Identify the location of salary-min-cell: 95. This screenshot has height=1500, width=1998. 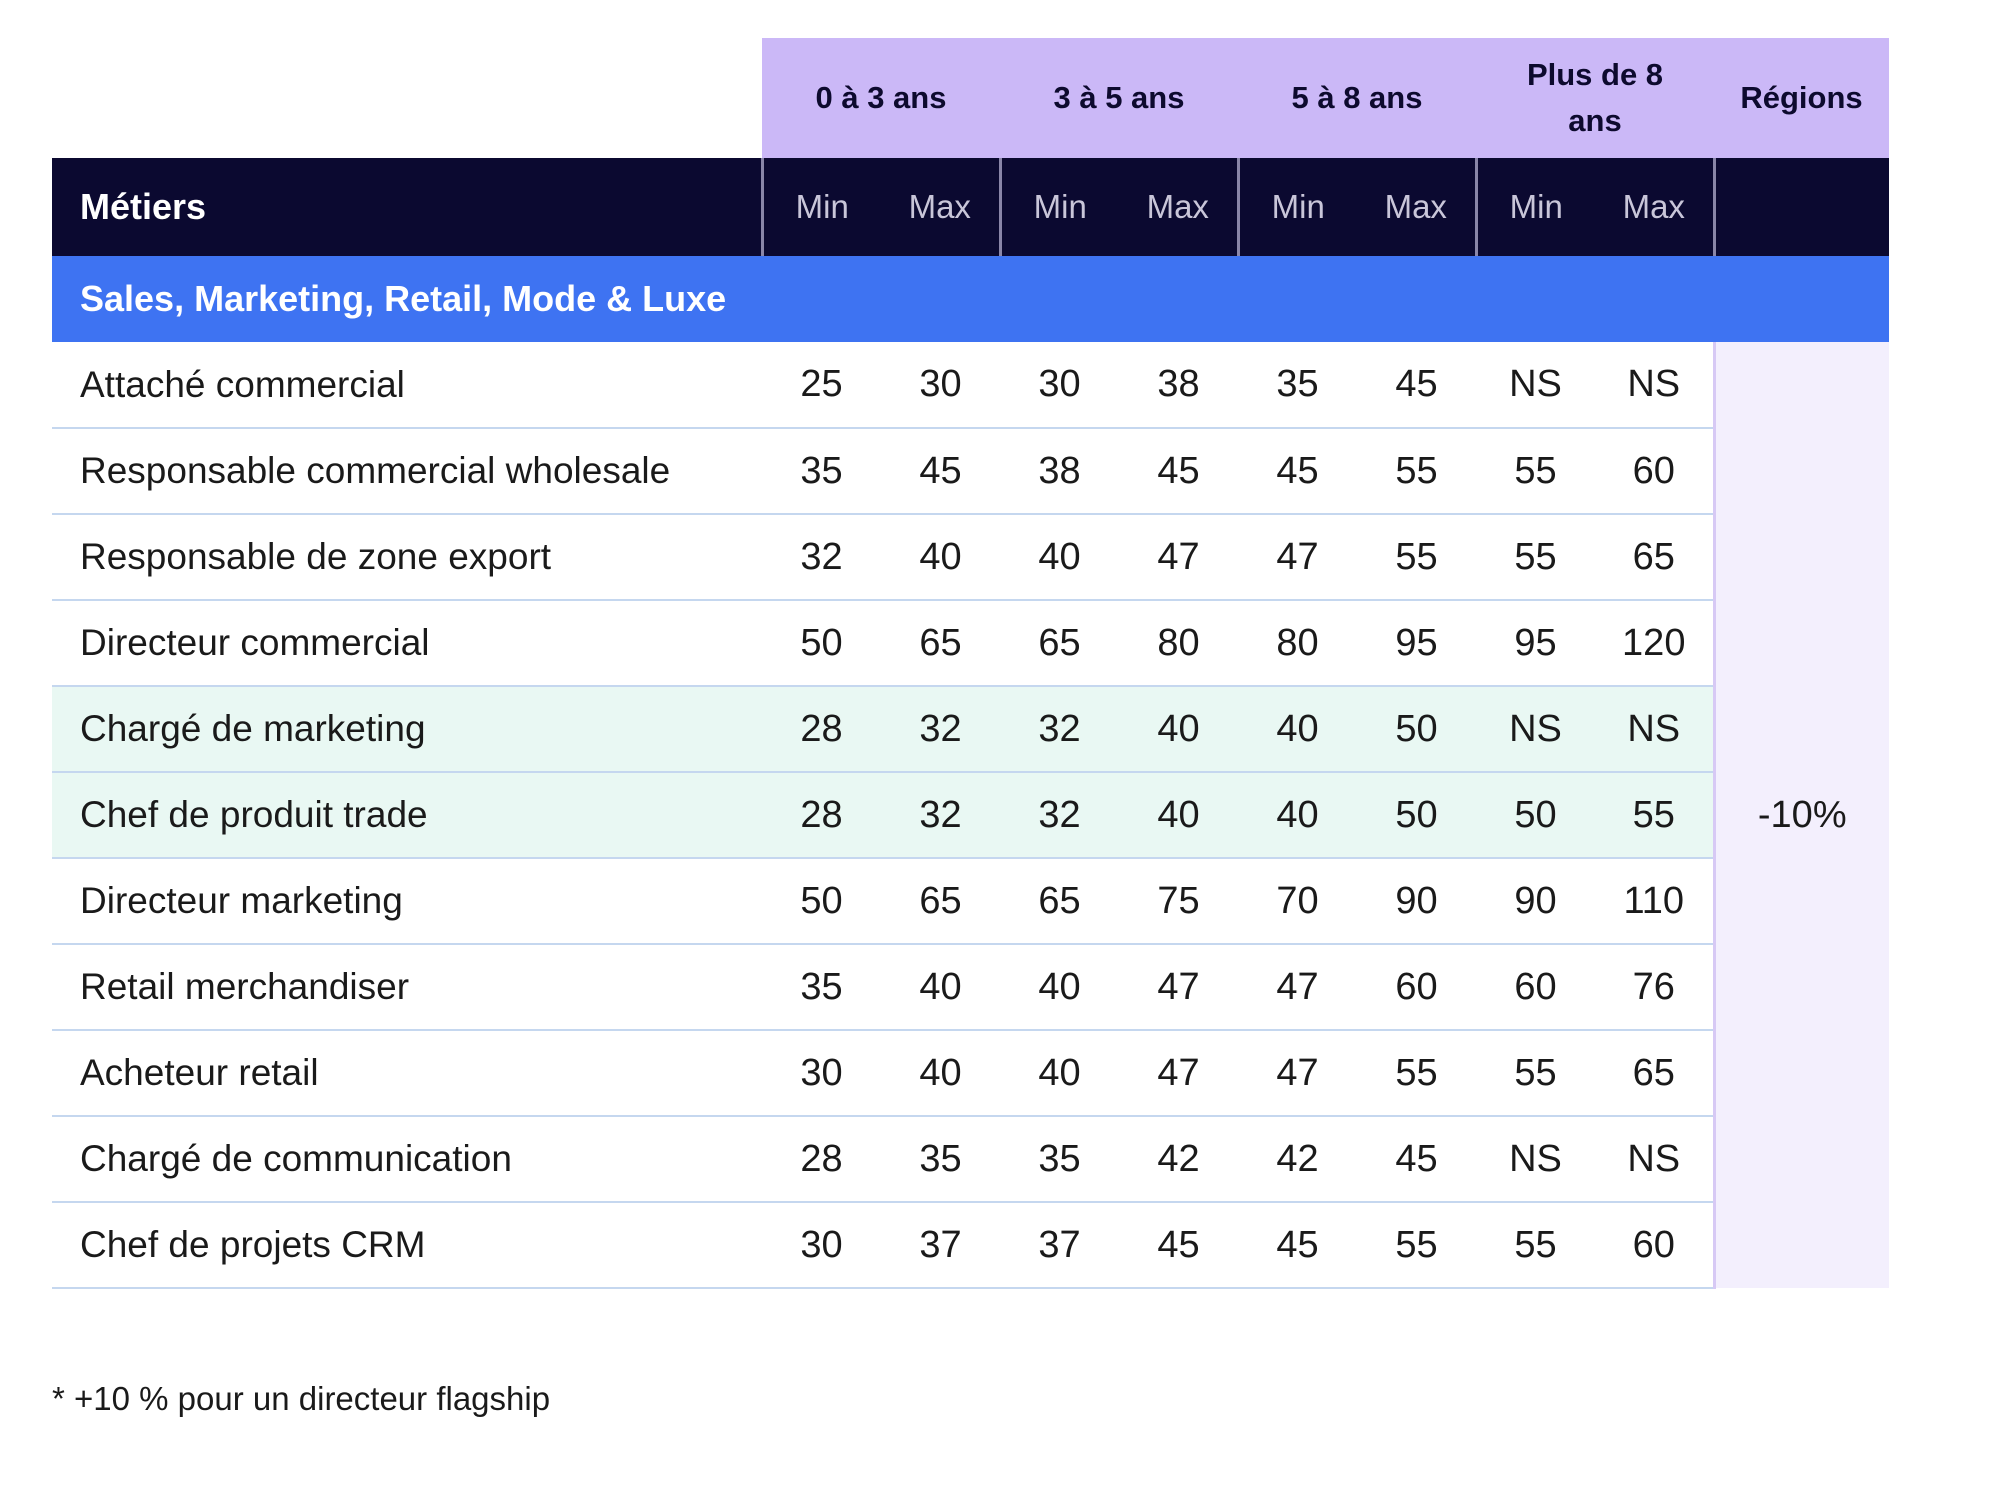
(1535, 643).